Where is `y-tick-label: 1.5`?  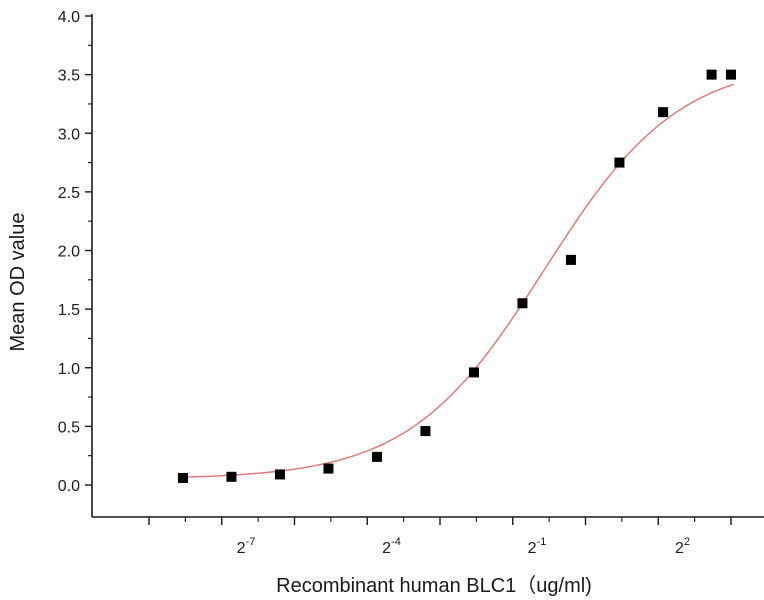
y-tick-label: 1.5 is located at coordinates (69, 310).